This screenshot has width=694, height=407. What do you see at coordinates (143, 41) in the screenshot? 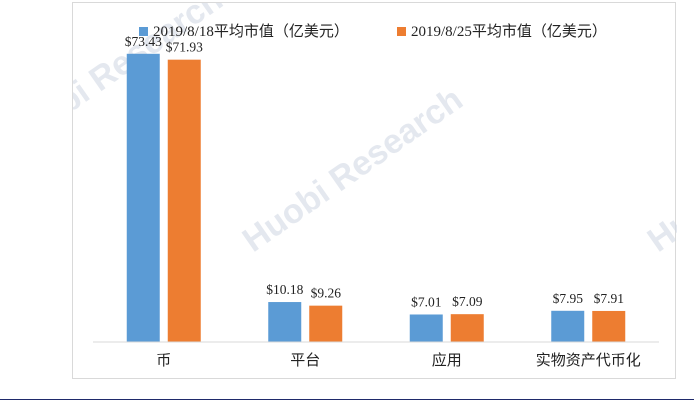
I see `data-label-series-1-cat-1: $73.43` at bounding box center [143, 41].